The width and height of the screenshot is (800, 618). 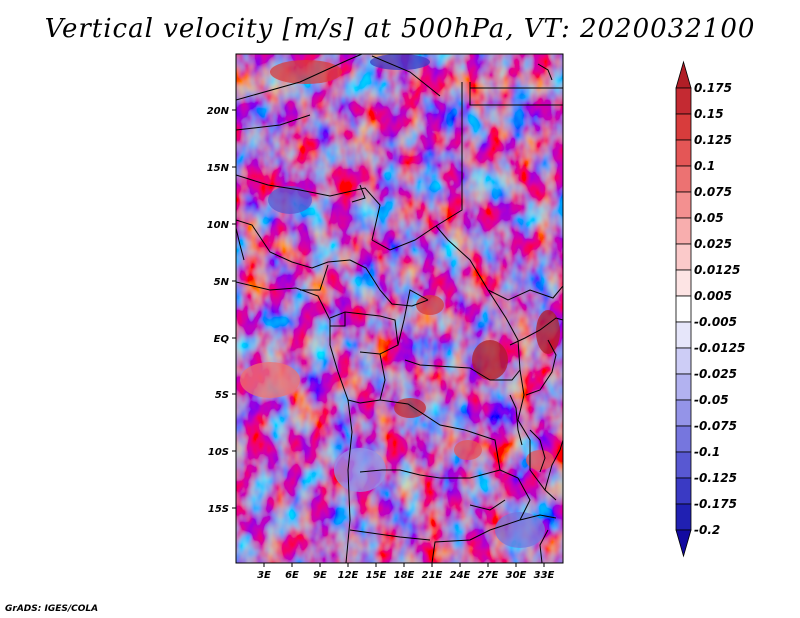 I want to click on y-tick-label: 15N, so click(x=218, y=168).